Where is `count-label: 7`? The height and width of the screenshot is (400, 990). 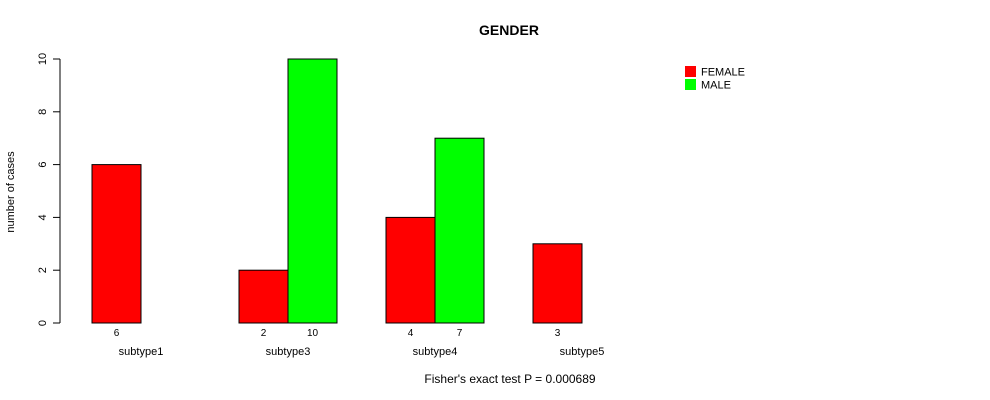 count-label: 7 is located at coordinates (460, 333).